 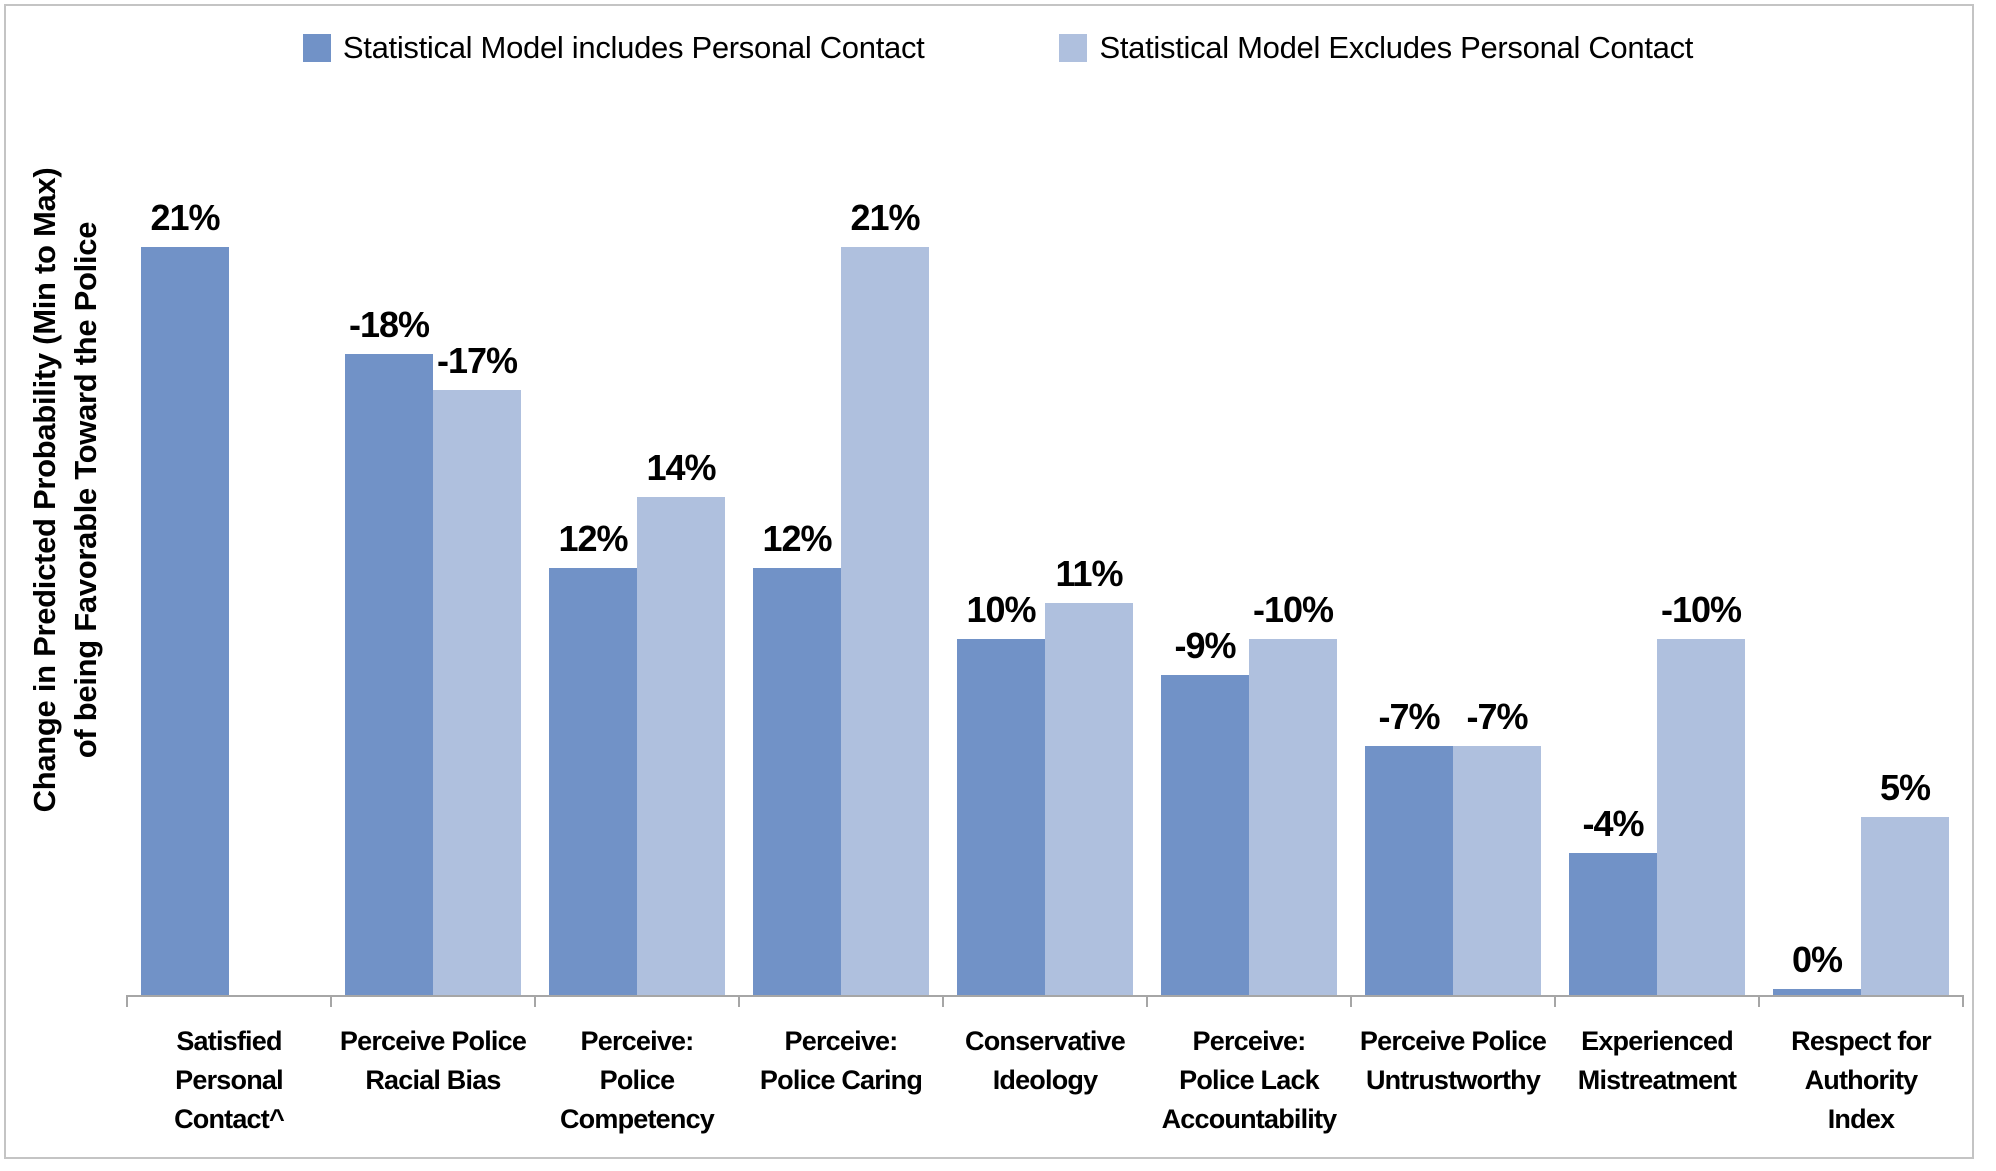 What do you see at coordinates (1089, 573) in the screenshot?
I see `bar-value-label: 11%` at bounding box center [1089, 573].